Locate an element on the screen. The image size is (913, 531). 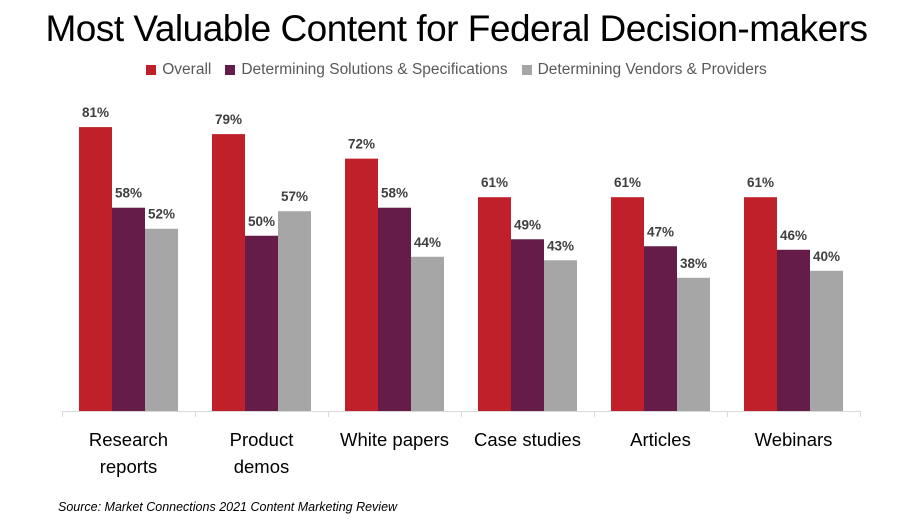
legend-swatch-overall is located at coordinates (151, 70).